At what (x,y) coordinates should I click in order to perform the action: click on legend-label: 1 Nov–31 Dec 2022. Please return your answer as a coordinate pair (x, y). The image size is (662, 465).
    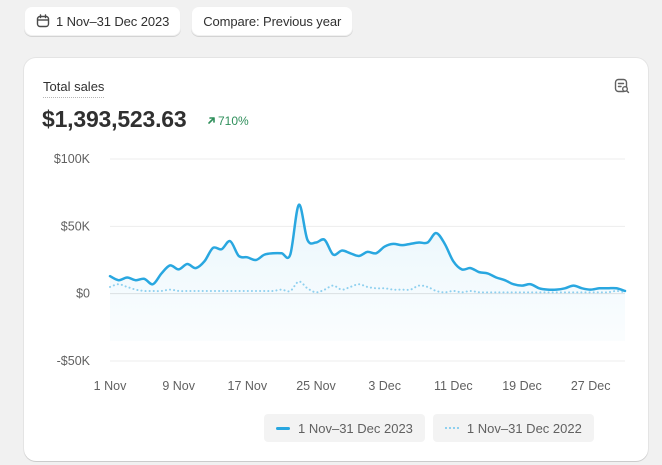
    Looking at the image, I should click on (524, 428).